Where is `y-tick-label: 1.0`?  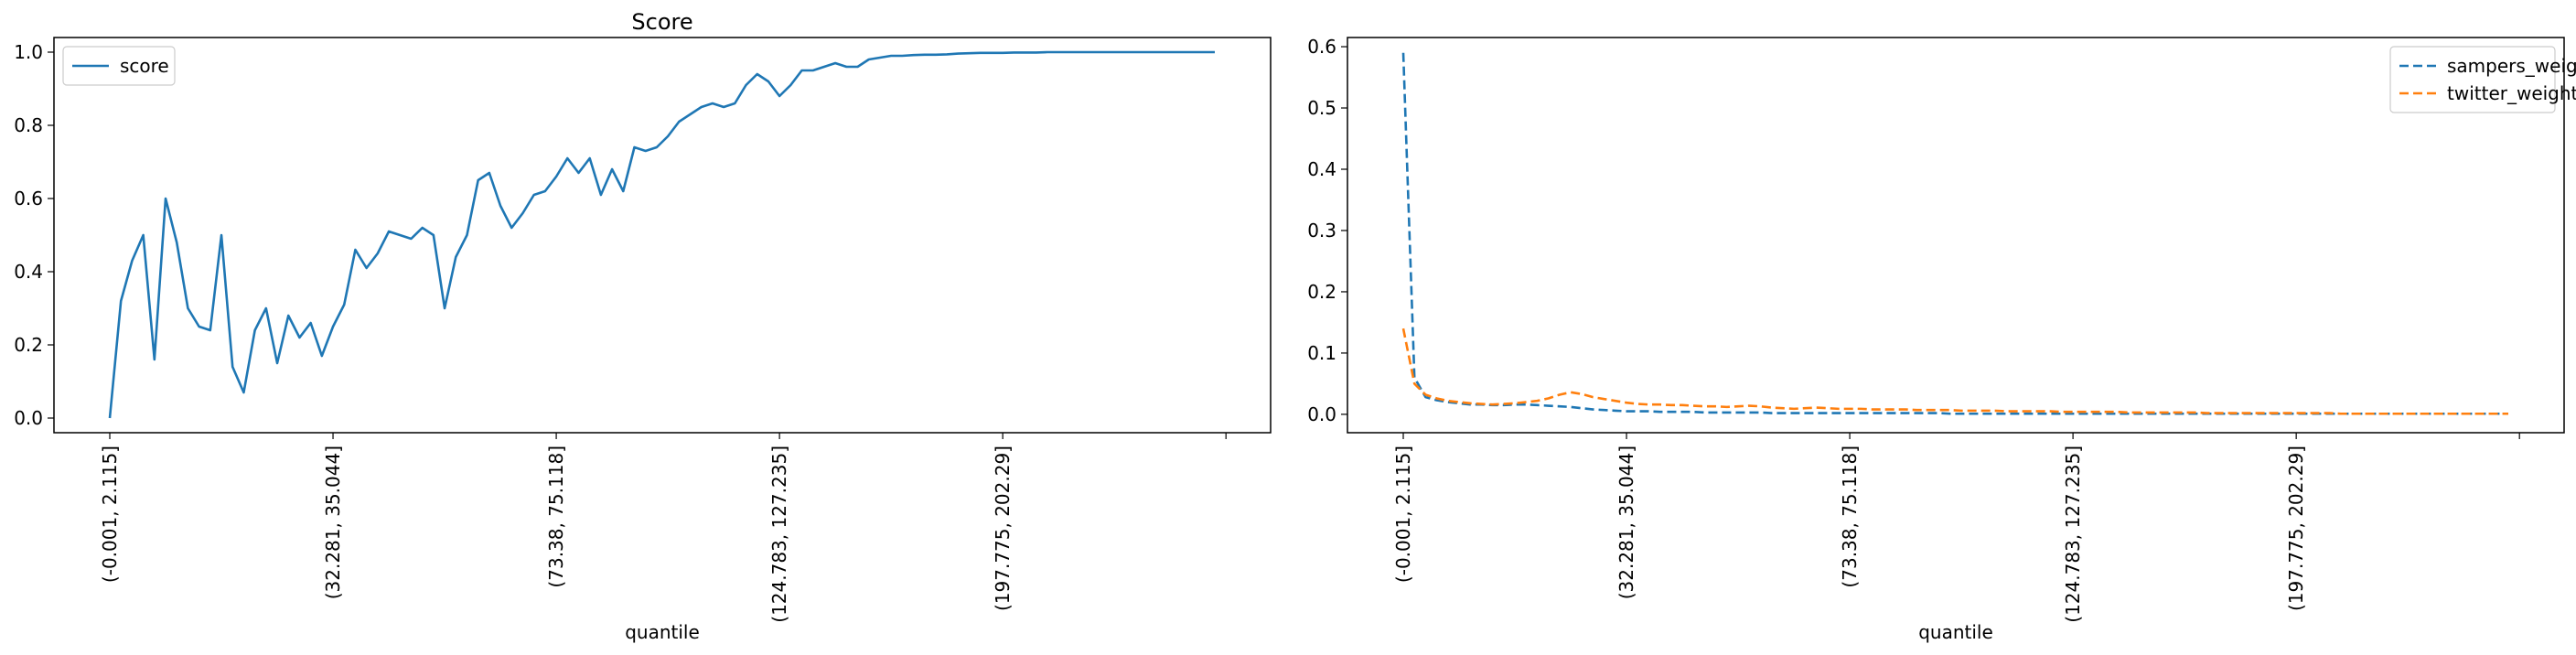
y-tick-label: 1.0 is located at coordinates (29, 52).